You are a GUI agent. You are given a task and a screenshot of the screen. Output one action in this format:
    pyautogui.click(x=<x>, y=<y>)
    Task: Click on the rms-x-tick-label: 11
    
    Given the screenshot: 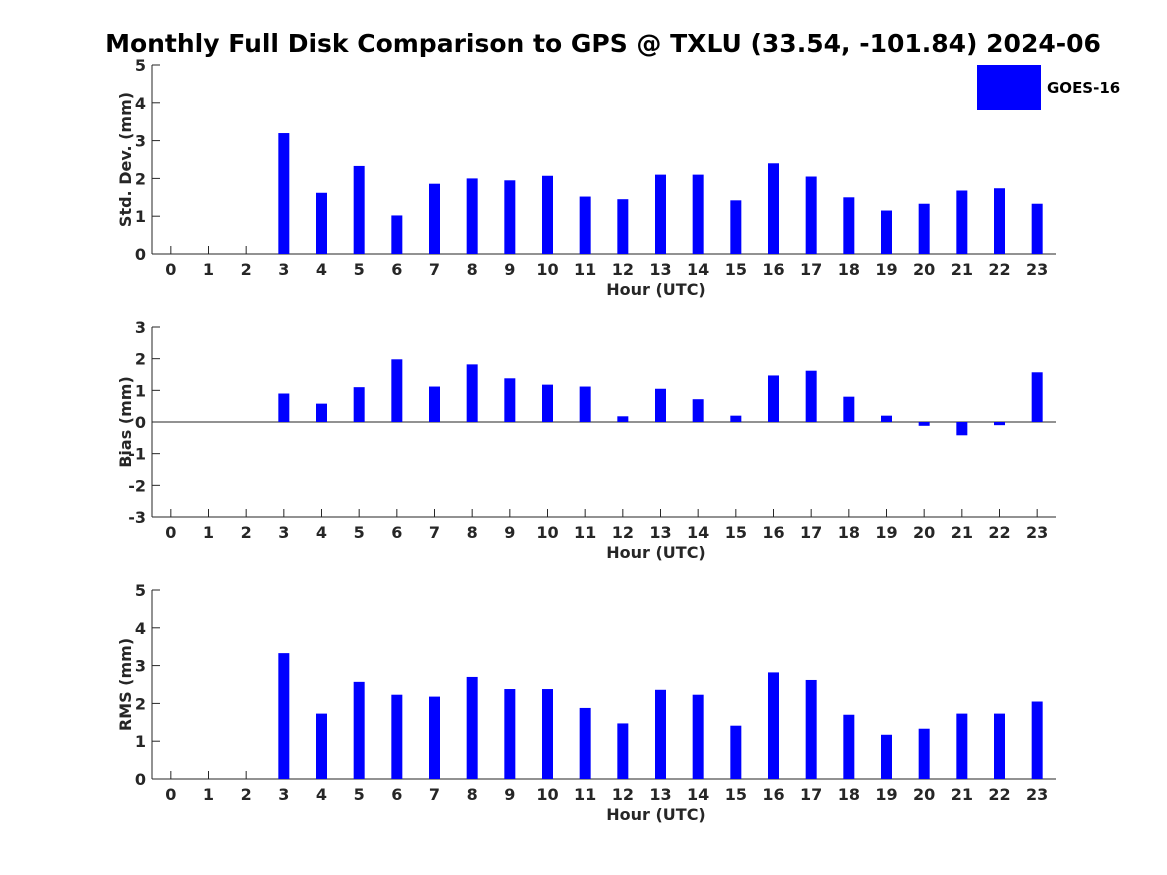 What is the action you would take?
    pyautogui.click(x=585, y=794)
    